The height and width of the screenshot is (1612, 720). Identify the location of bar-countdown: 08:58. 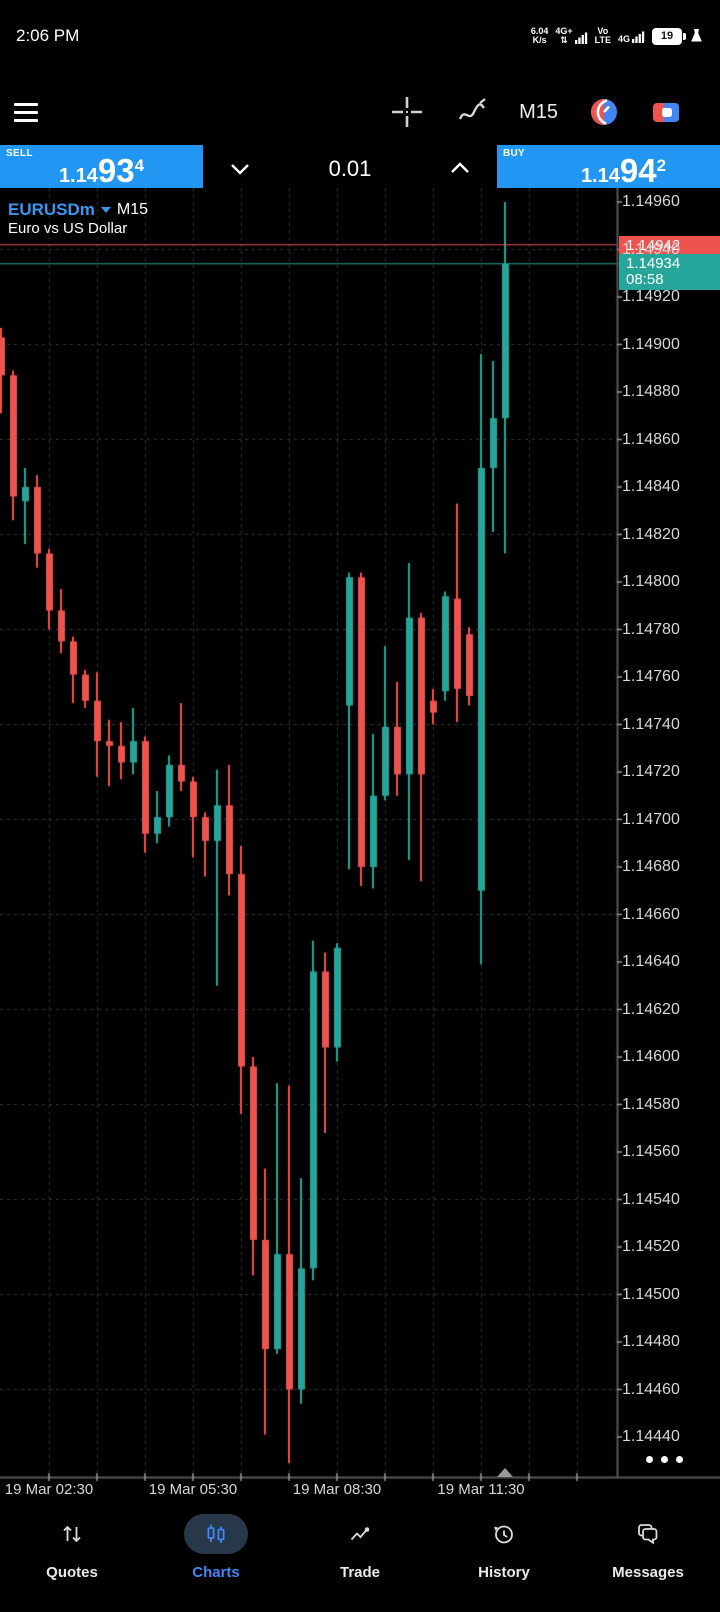
(645, 279).